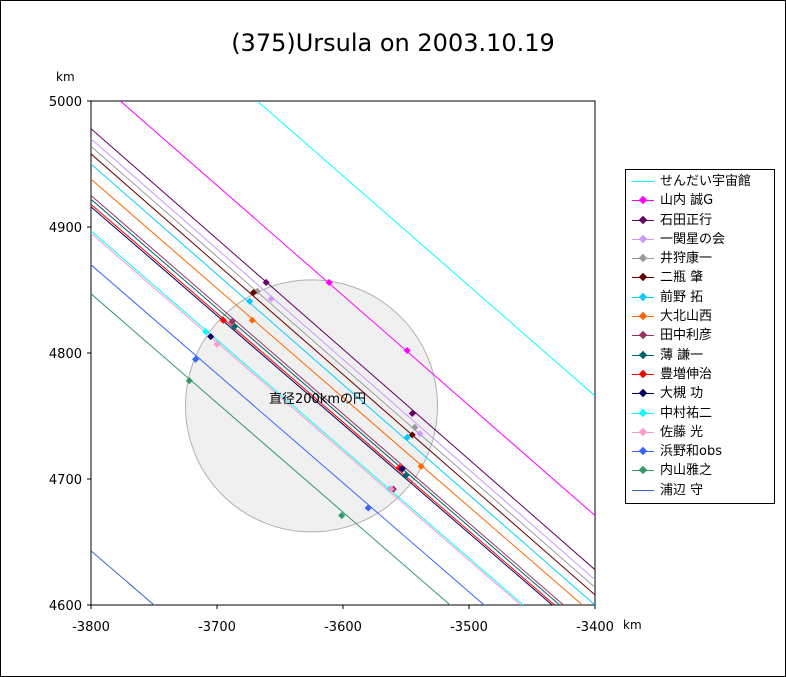  I want to click on legend-label-1: 山内 誠G, so click(687, 201).